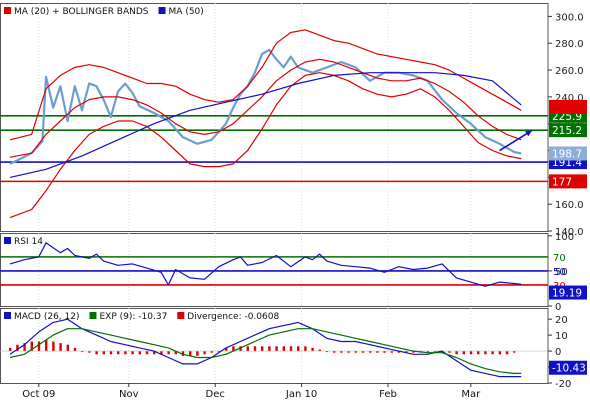  What do you see at coordinates (28, 242) in the screenshot?
I see `legend-label: RSI 14` at bounding box center [28, 242].